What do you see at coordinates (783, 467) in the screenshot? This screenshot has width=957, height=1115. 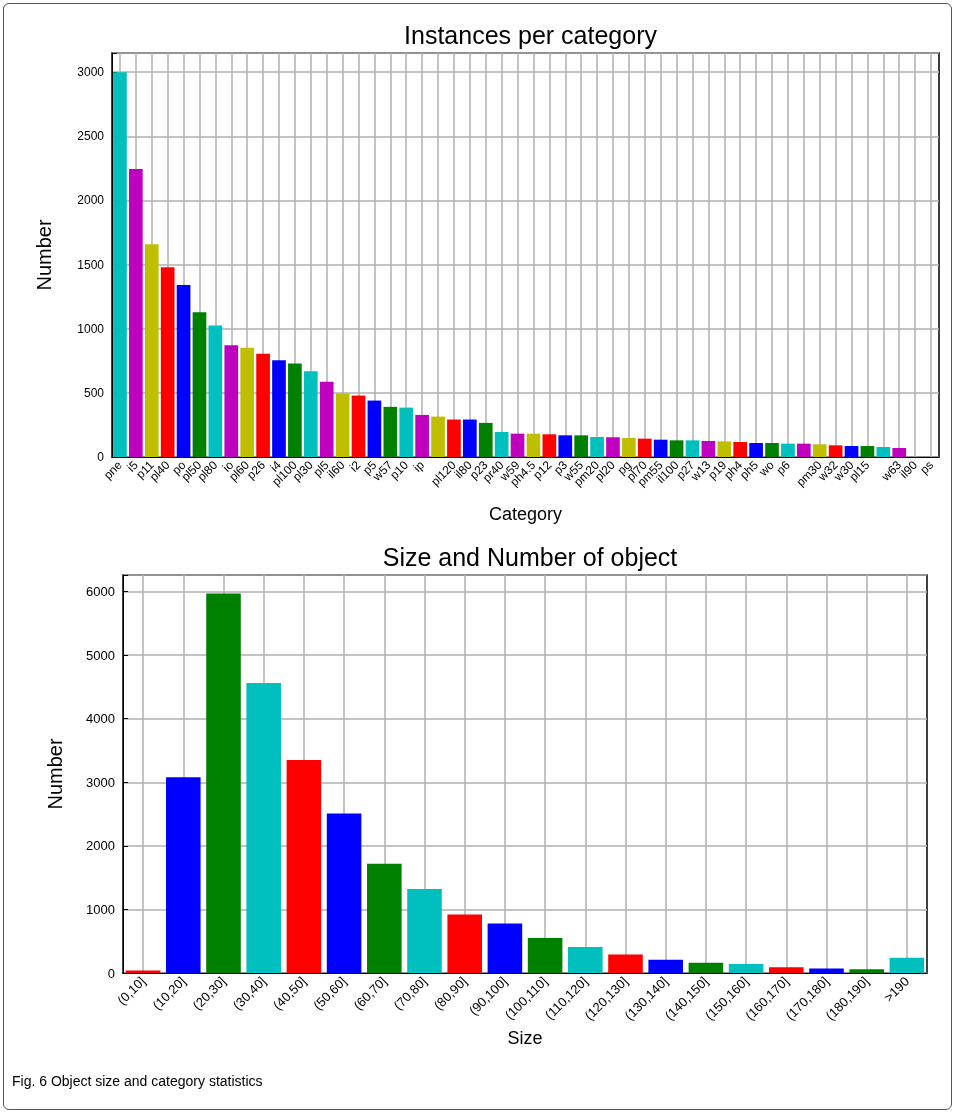 I see `x-tick-label: p6` at bounding box center [783, 467].